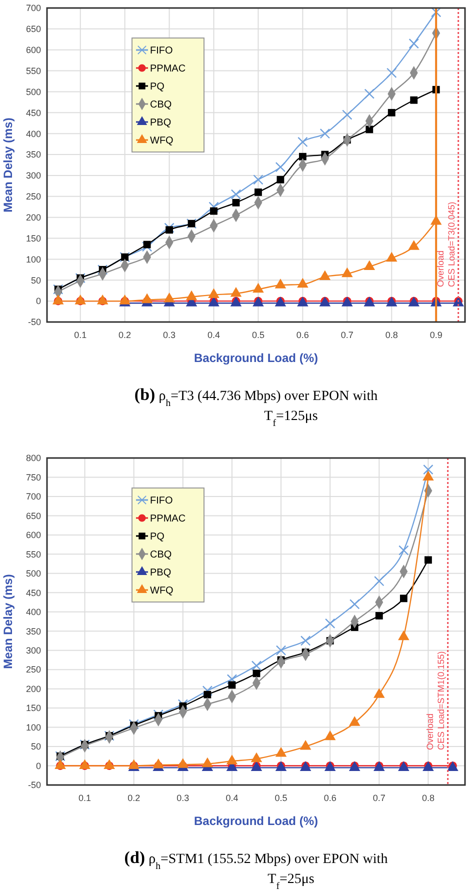  I want to click on y-tick-label: 800, so click(33, 458).